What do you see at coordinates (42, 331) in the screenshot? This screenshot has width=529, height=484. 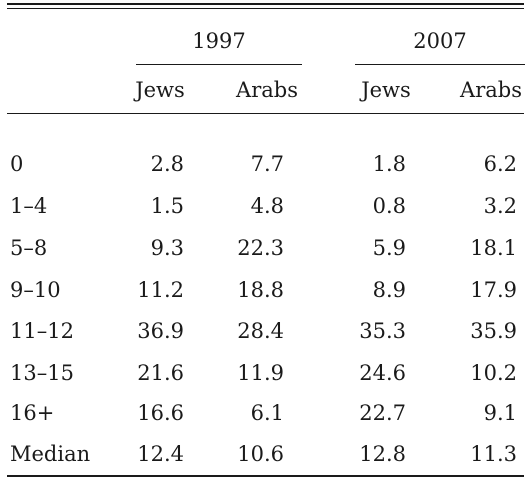 I see `row-label: 11–12` at bounding box center [42, 331].